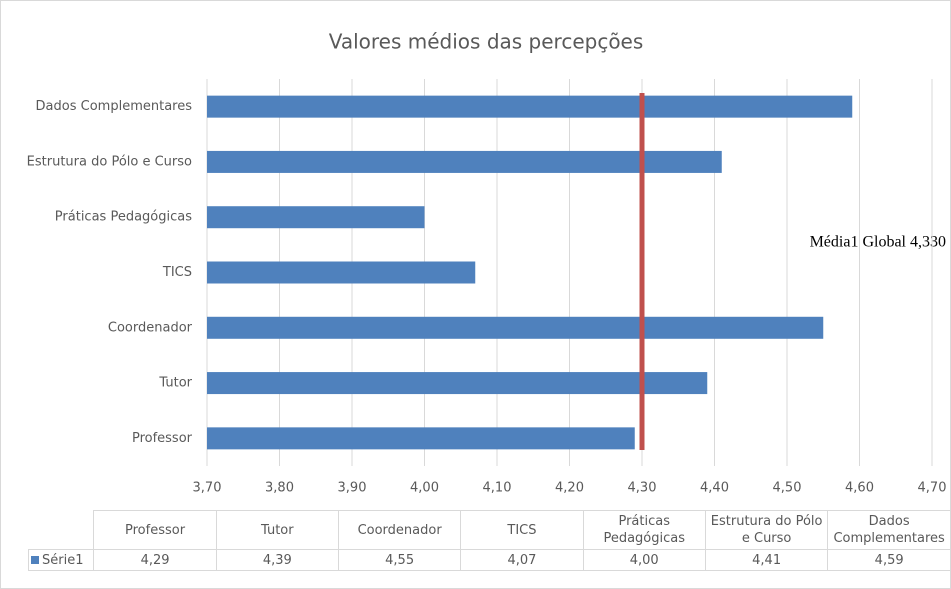 The width and height of the screenshot is (951, 589). Describe the element at coordinates (766, 530) in the screenshot. I see `table-header-cell: Estrutura do Pólo e Curso` at that location.